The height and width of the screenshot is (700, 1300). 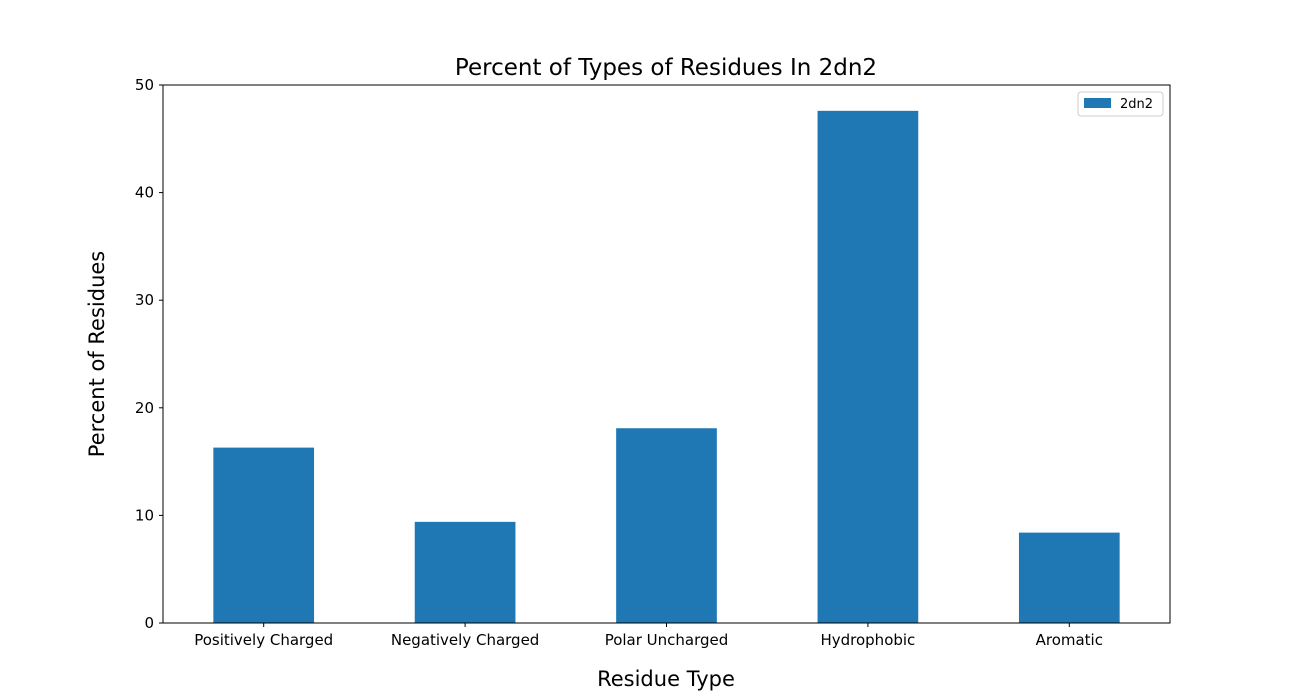 What do you see at coordinates (149, 623) in the screenshot?
I see `y-tick-label: 0` at bounding box center [149, 623].